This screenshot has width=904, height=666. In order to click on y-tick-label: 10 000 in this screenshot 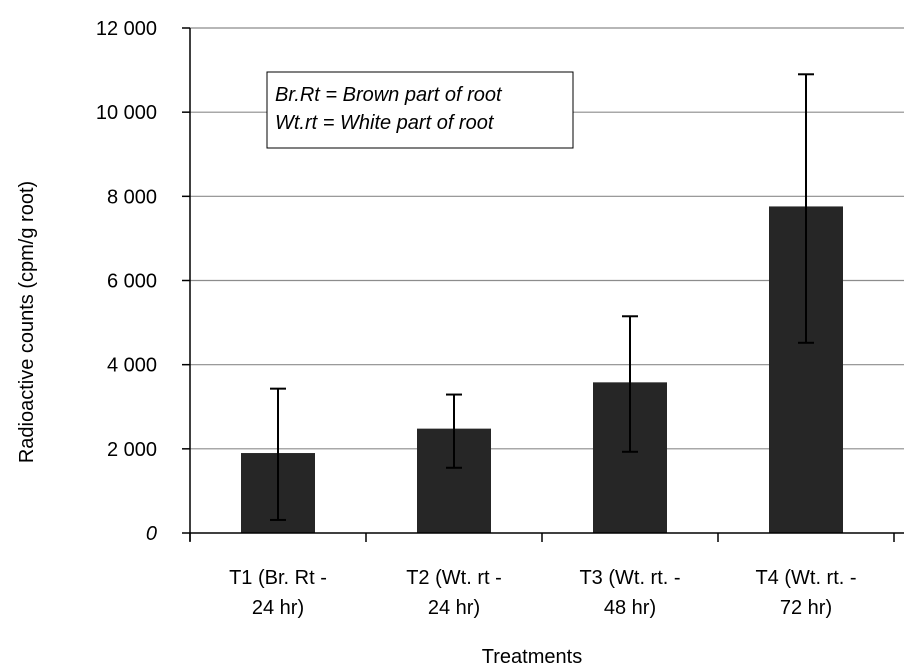, I will do `click(126, 113)`.